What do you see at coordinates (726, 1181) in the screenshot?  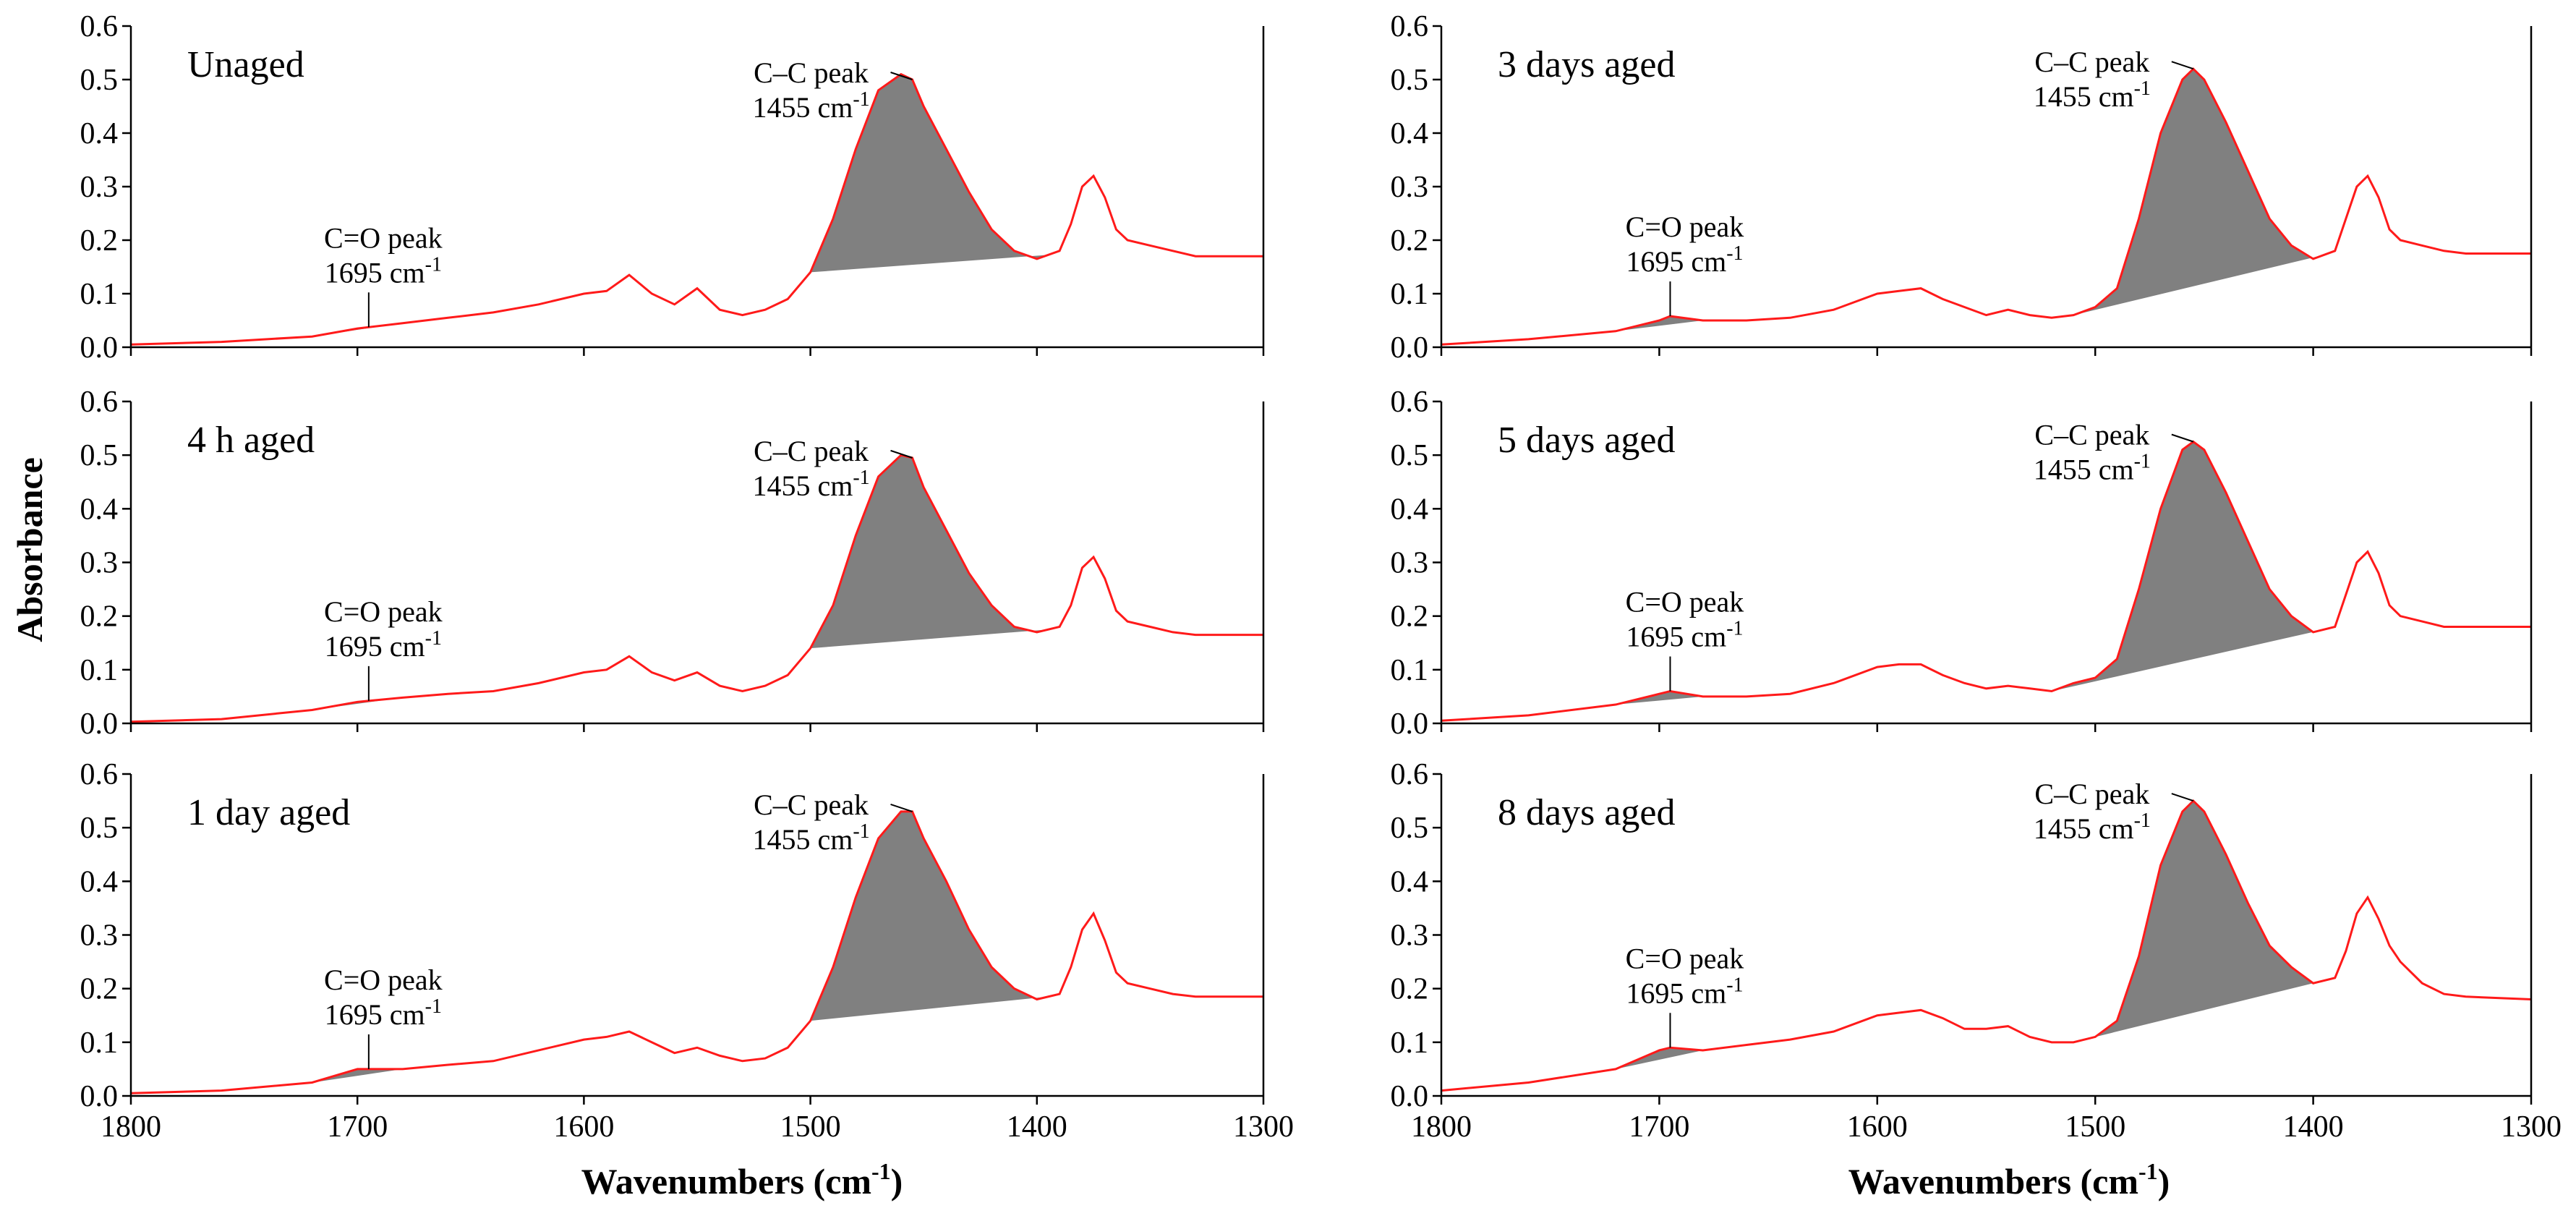 I see `x-axis-title-left-main: Wavenumbers (cm` at bounding box center [726, 1181].